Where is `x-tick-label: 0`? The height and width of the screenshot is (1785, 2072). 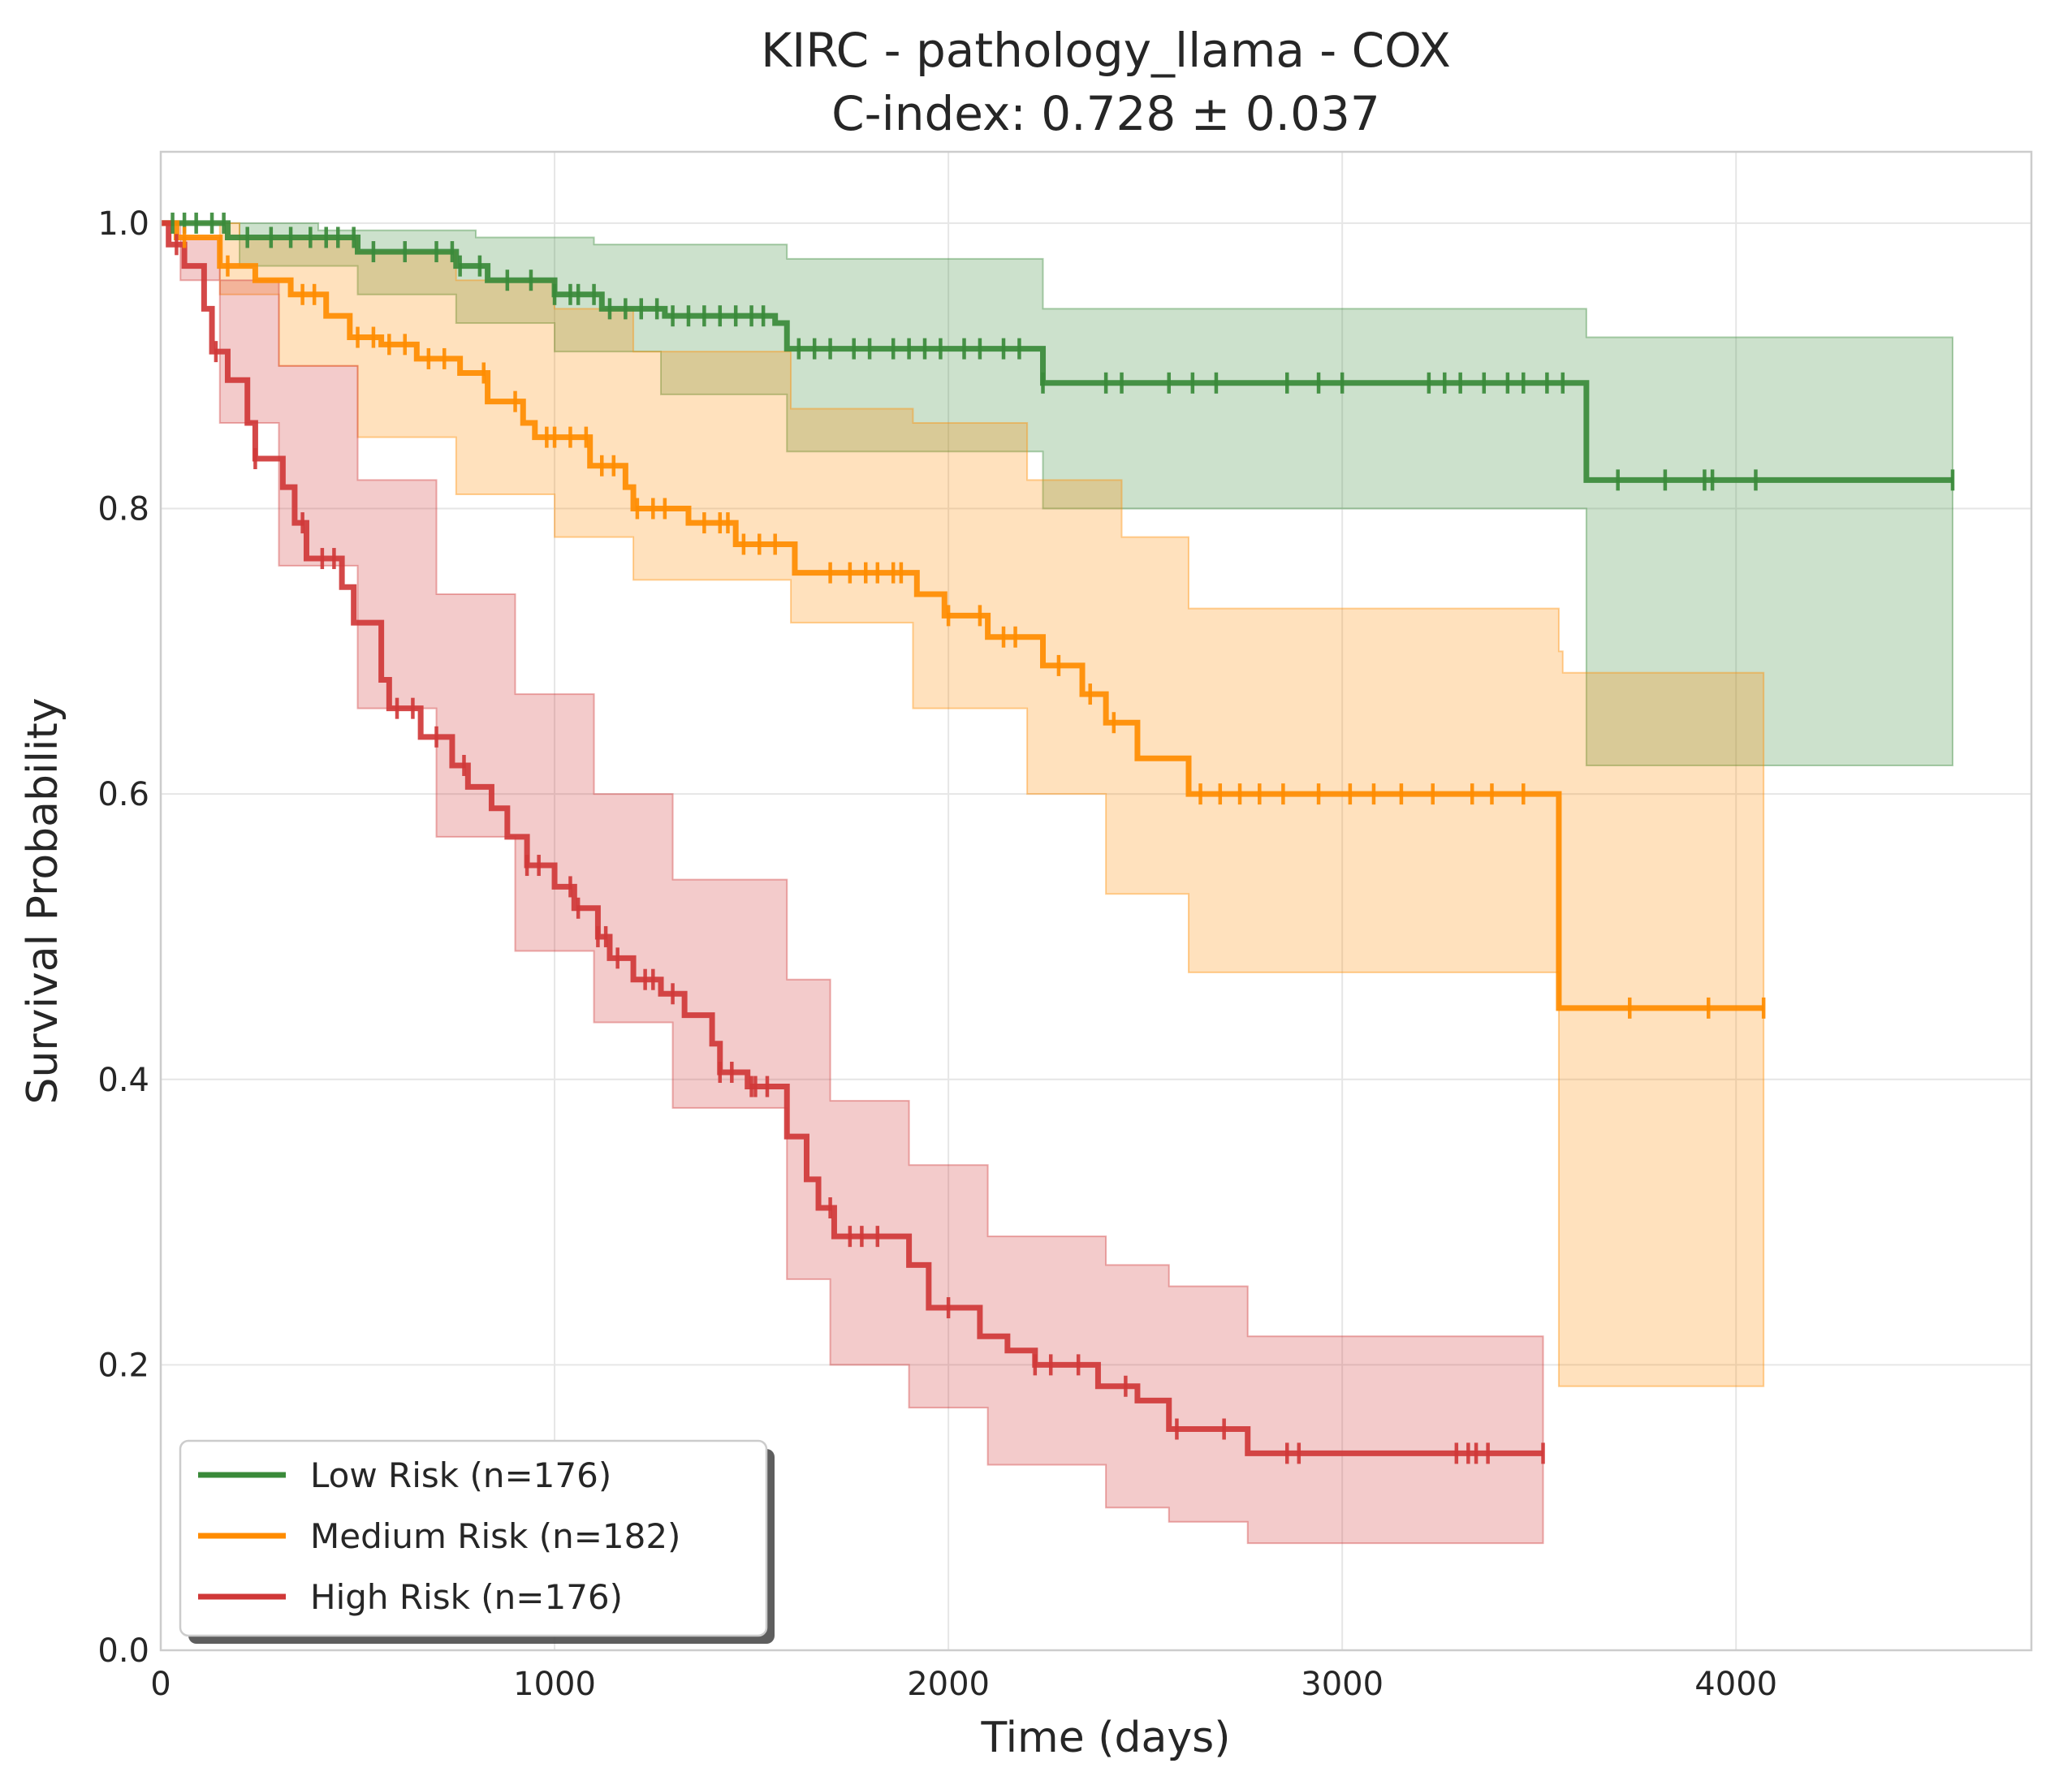 x-tick-label: 0 is located at coordinates (160, 1685).